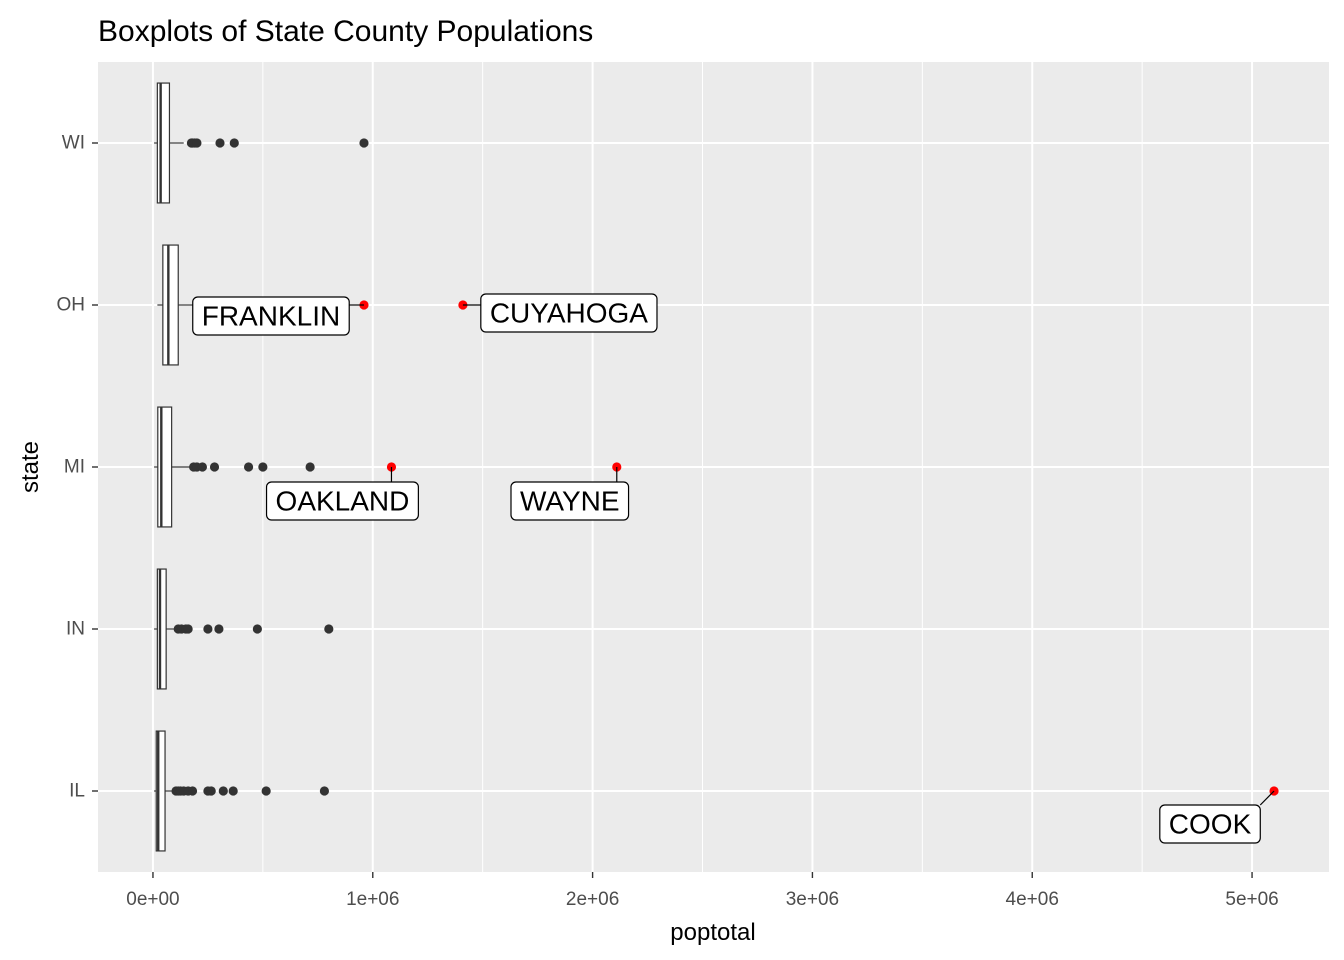  I want to click on label-franklin: FRANKLIN, so click(278, 316).